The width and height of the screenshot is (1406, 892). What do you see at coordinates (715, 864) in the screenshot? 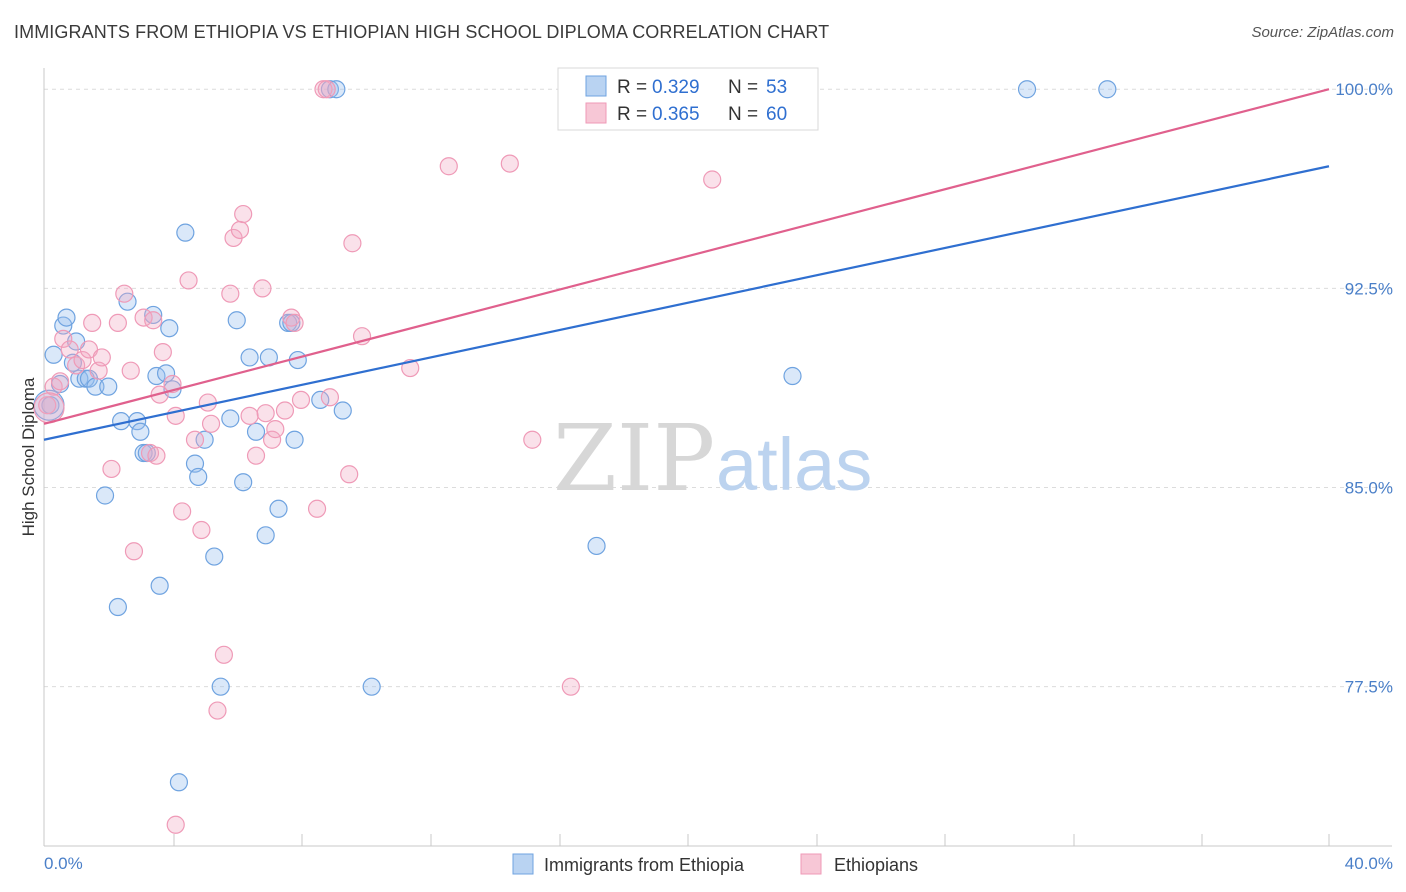
I see `bottom-legend: Immigrants from Ethiopia Ethiopians` at bounding box center [715, 864].